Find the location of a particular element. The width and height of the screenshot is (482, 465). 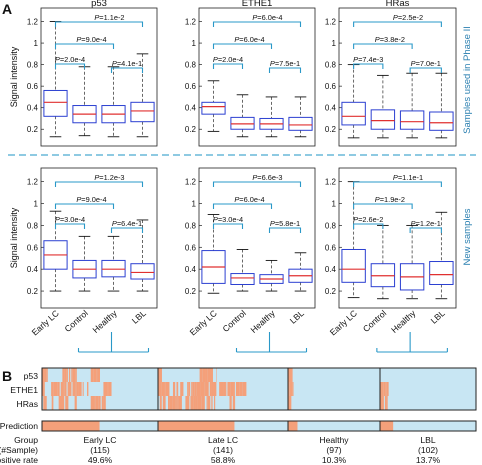

p-value-label: P=4.1e-1 is located at coordinates (127, 63).